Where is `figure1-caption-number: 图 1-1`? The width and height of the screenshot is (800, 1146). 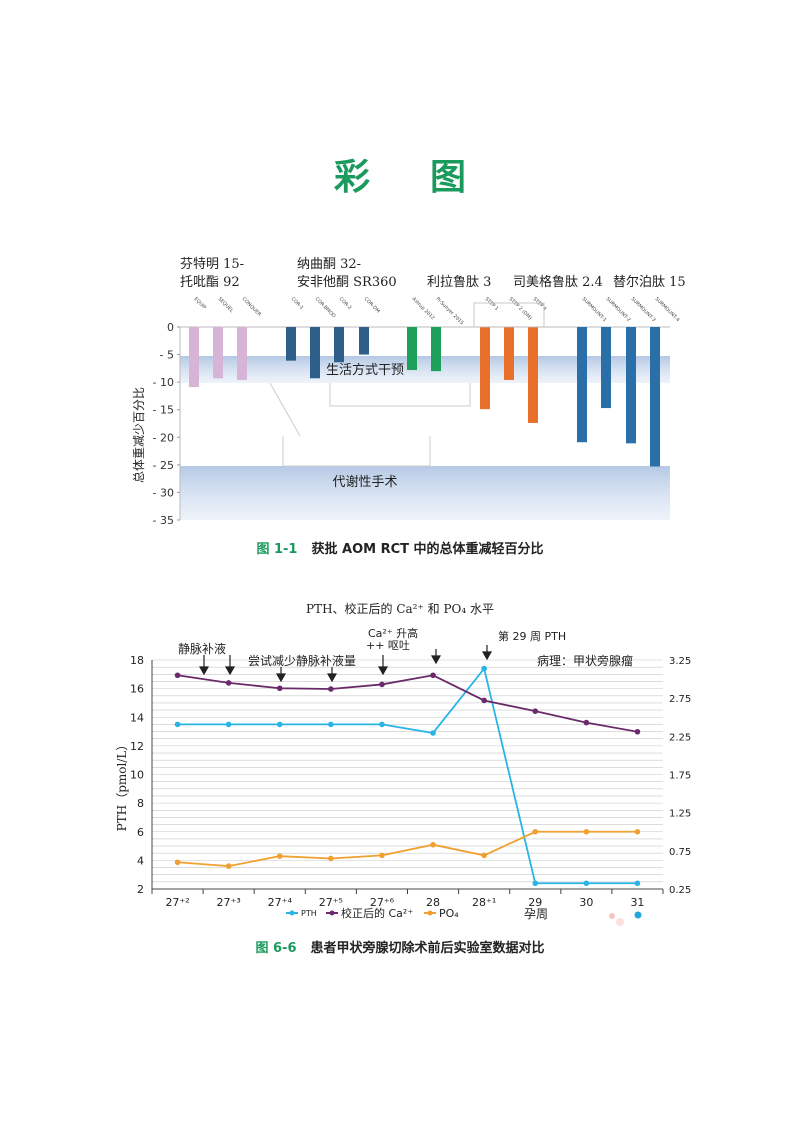
figure1-caption-number: 图 1-1 is located at coordinates (277, 549).